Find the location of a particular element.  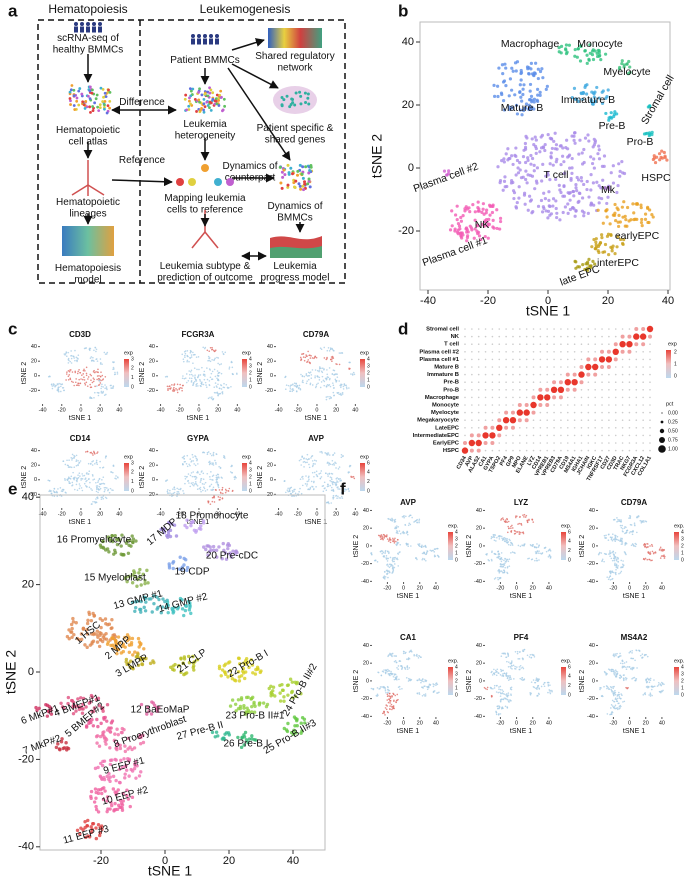

text-line: healthy BMMCs is located at coordinates (88, 49).